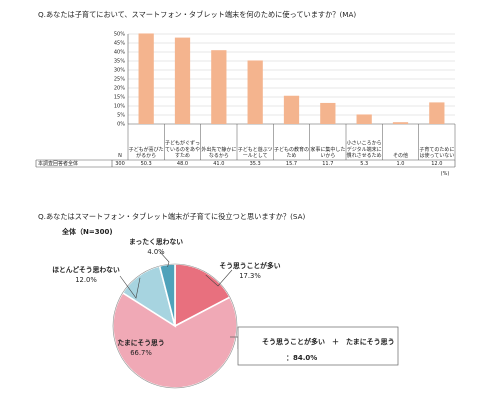 This screenshot has width=493, height=400. Describe the element at coordinates (119, 89) in the screenshot. I see `y-tick-label: 20%` at that location.